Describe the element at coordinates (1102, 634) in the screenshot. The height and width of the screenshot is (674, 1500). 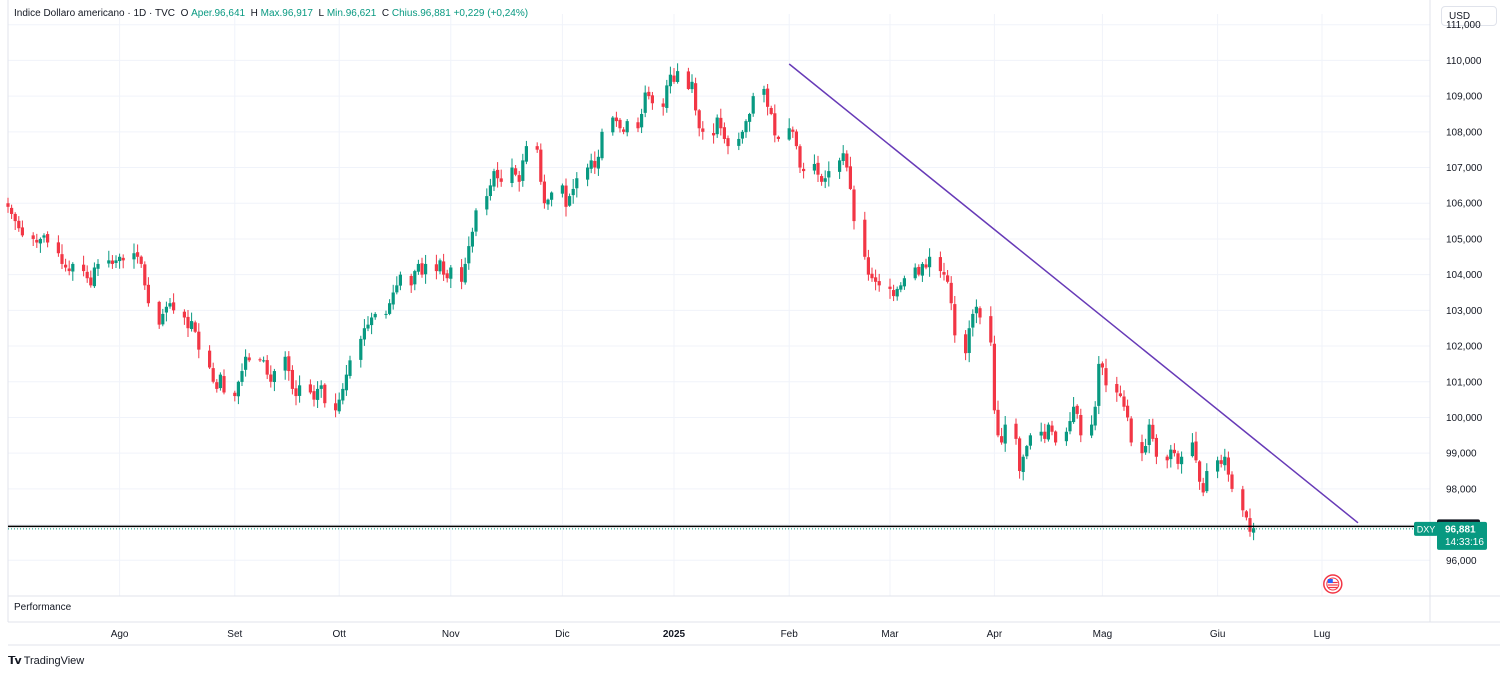
I see `x-tick-label: Mag` at that location.